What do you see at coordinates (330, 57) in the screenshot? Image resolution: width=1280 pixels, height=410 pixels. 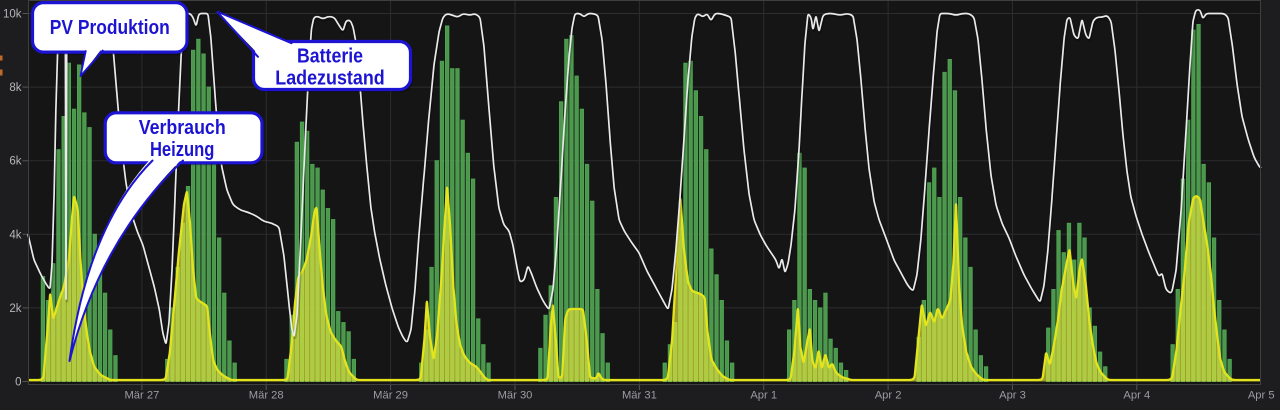 I see `svg-text: Batterie` at bounding box center [330, 57].